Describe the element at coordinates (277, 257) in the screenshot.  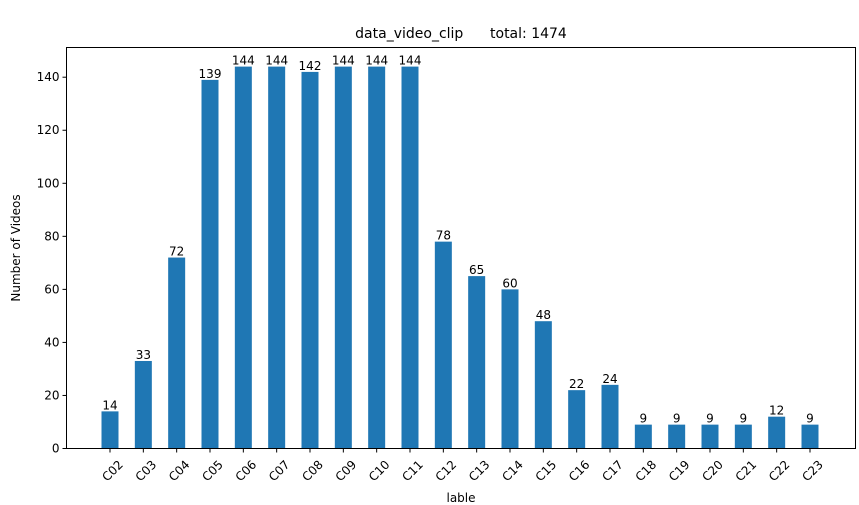
I see `bar-c07` at that location.